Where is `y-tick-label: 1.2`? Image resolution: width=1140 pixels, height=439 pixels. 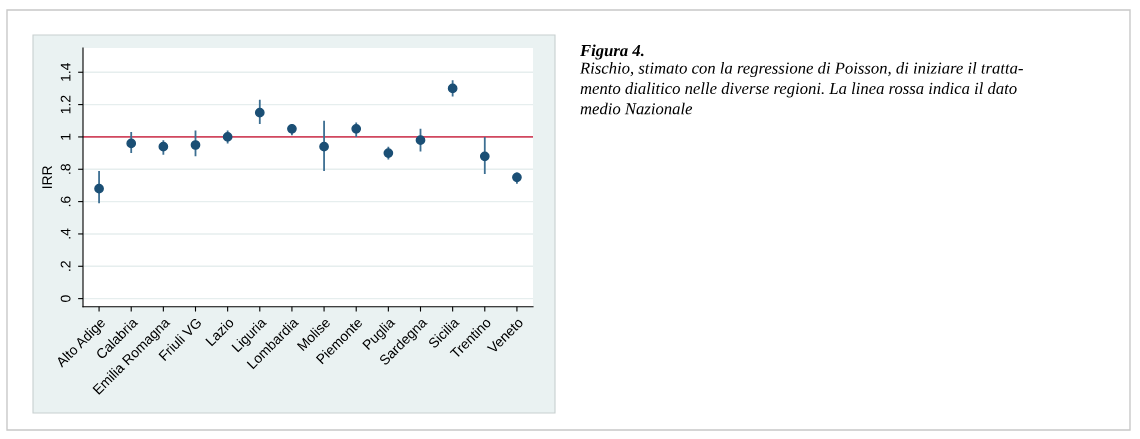 y-tick-label: 1.2 is located at coordinates (65, 104).